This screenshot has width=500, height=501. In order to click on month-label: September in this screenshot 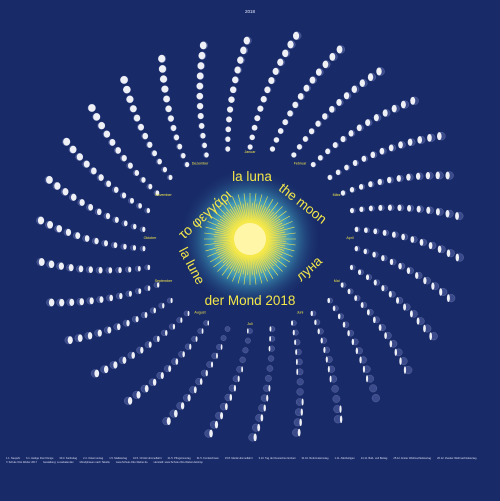, I will do `click(164, 281)`.